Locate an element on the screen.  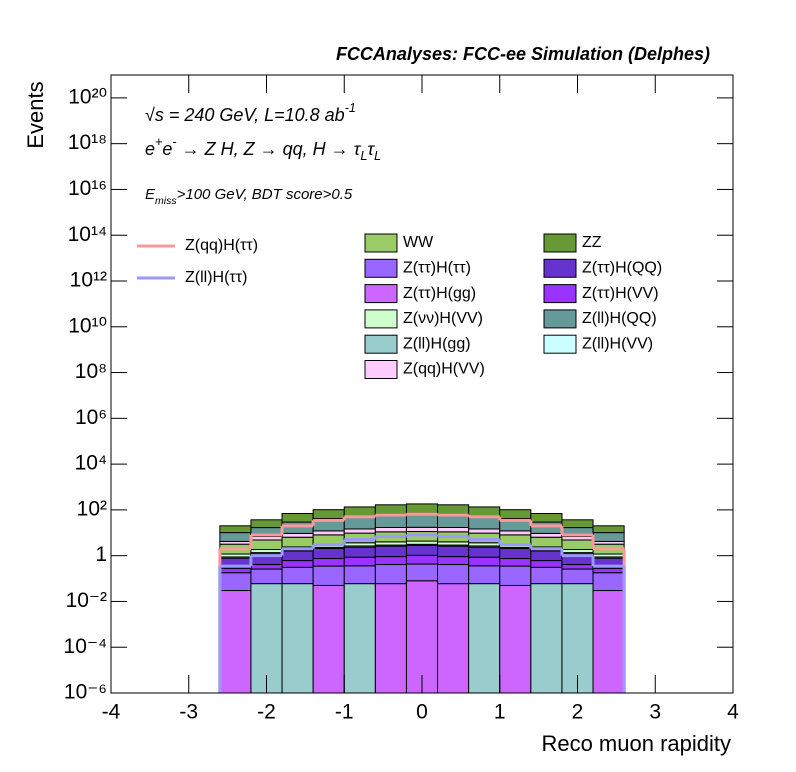
x-tick-label: -4 is located at coordinates (111, 712).